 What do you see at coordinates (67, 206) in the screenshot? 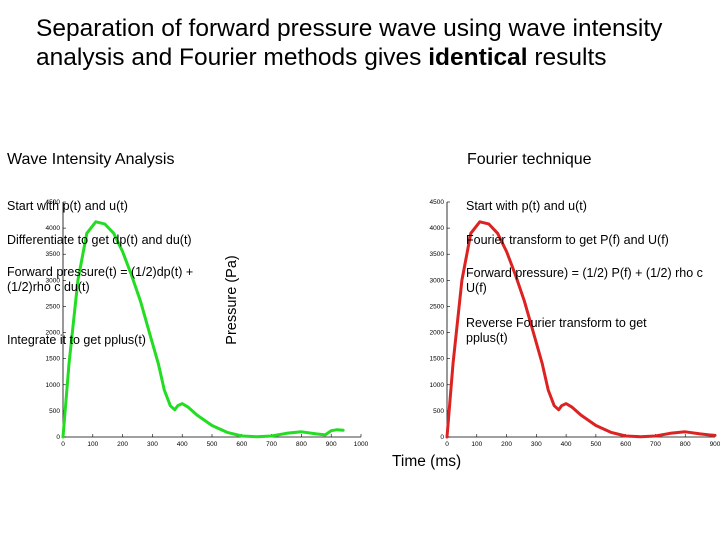
I see `left-step-1: Start with p(t) and u(t)` at bounding box center [67, 206].